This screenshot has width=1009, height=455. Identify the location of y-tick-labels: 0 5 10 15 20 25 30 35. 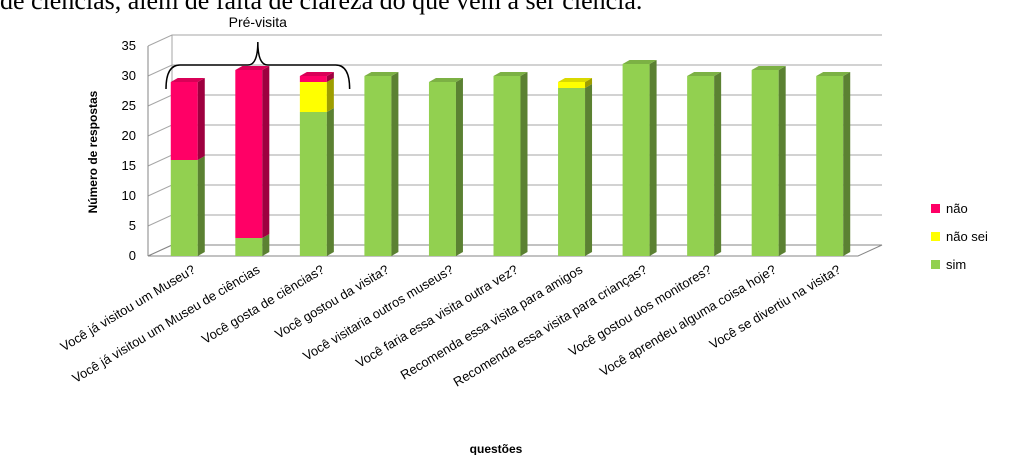
(129, 150).